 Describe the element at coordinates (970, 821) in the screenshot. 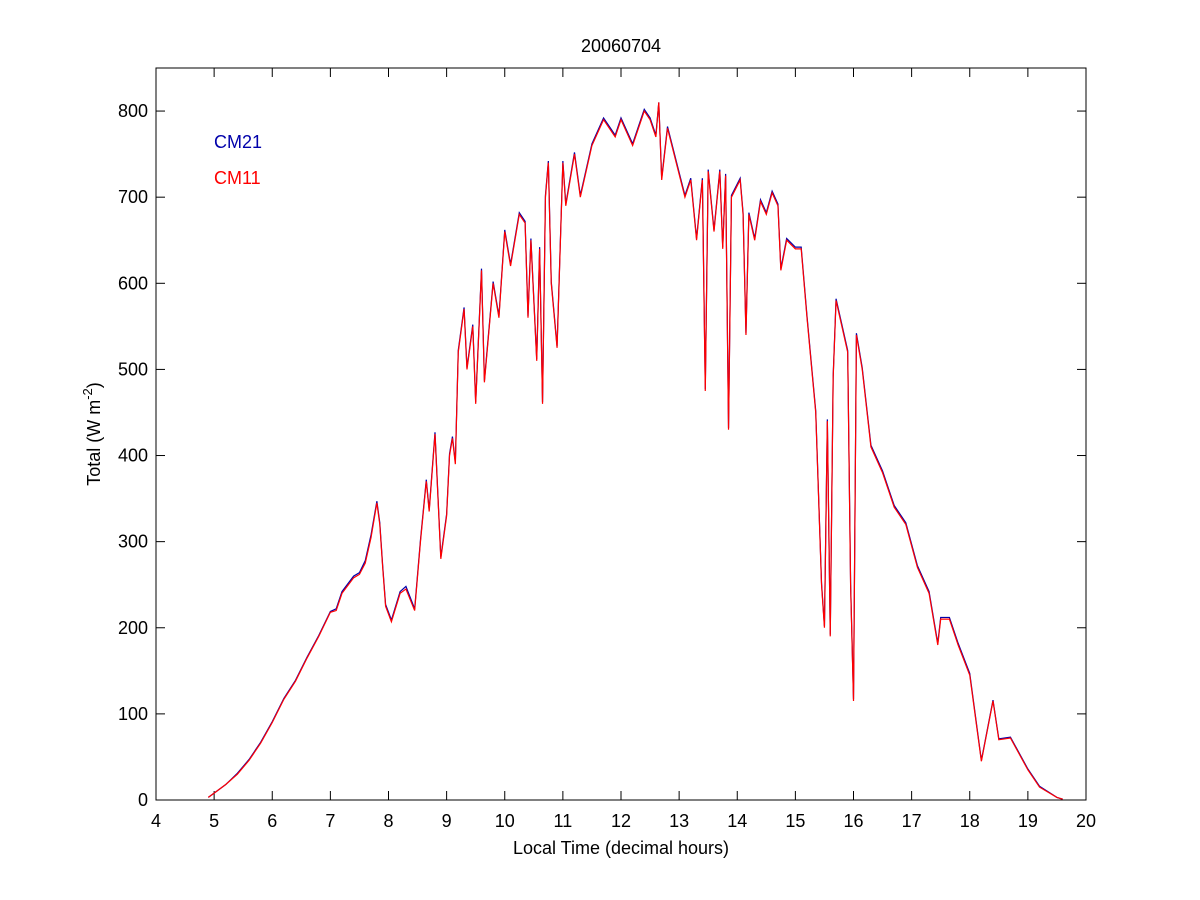

I see `x-tick-label: 18` at that location.